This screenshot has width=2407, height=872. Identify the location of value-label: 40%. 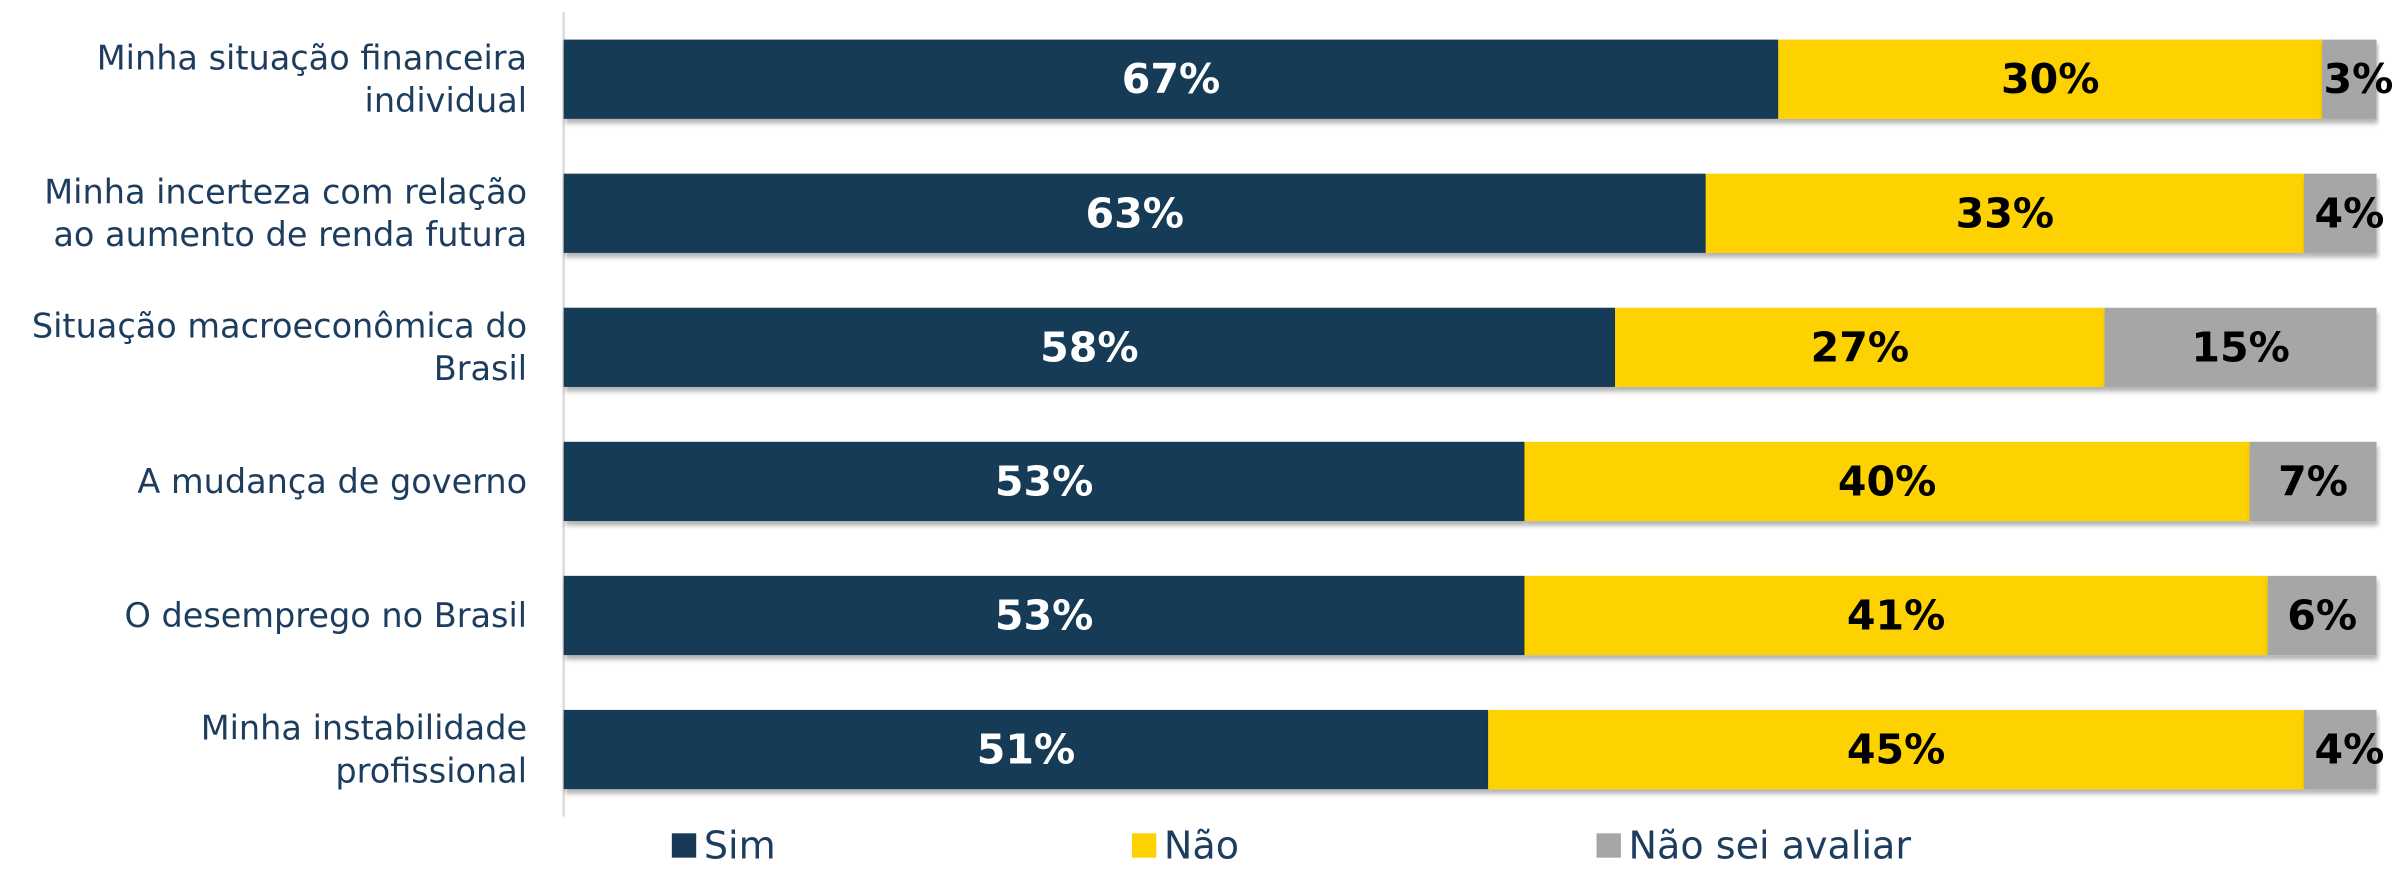
(1887, 481).